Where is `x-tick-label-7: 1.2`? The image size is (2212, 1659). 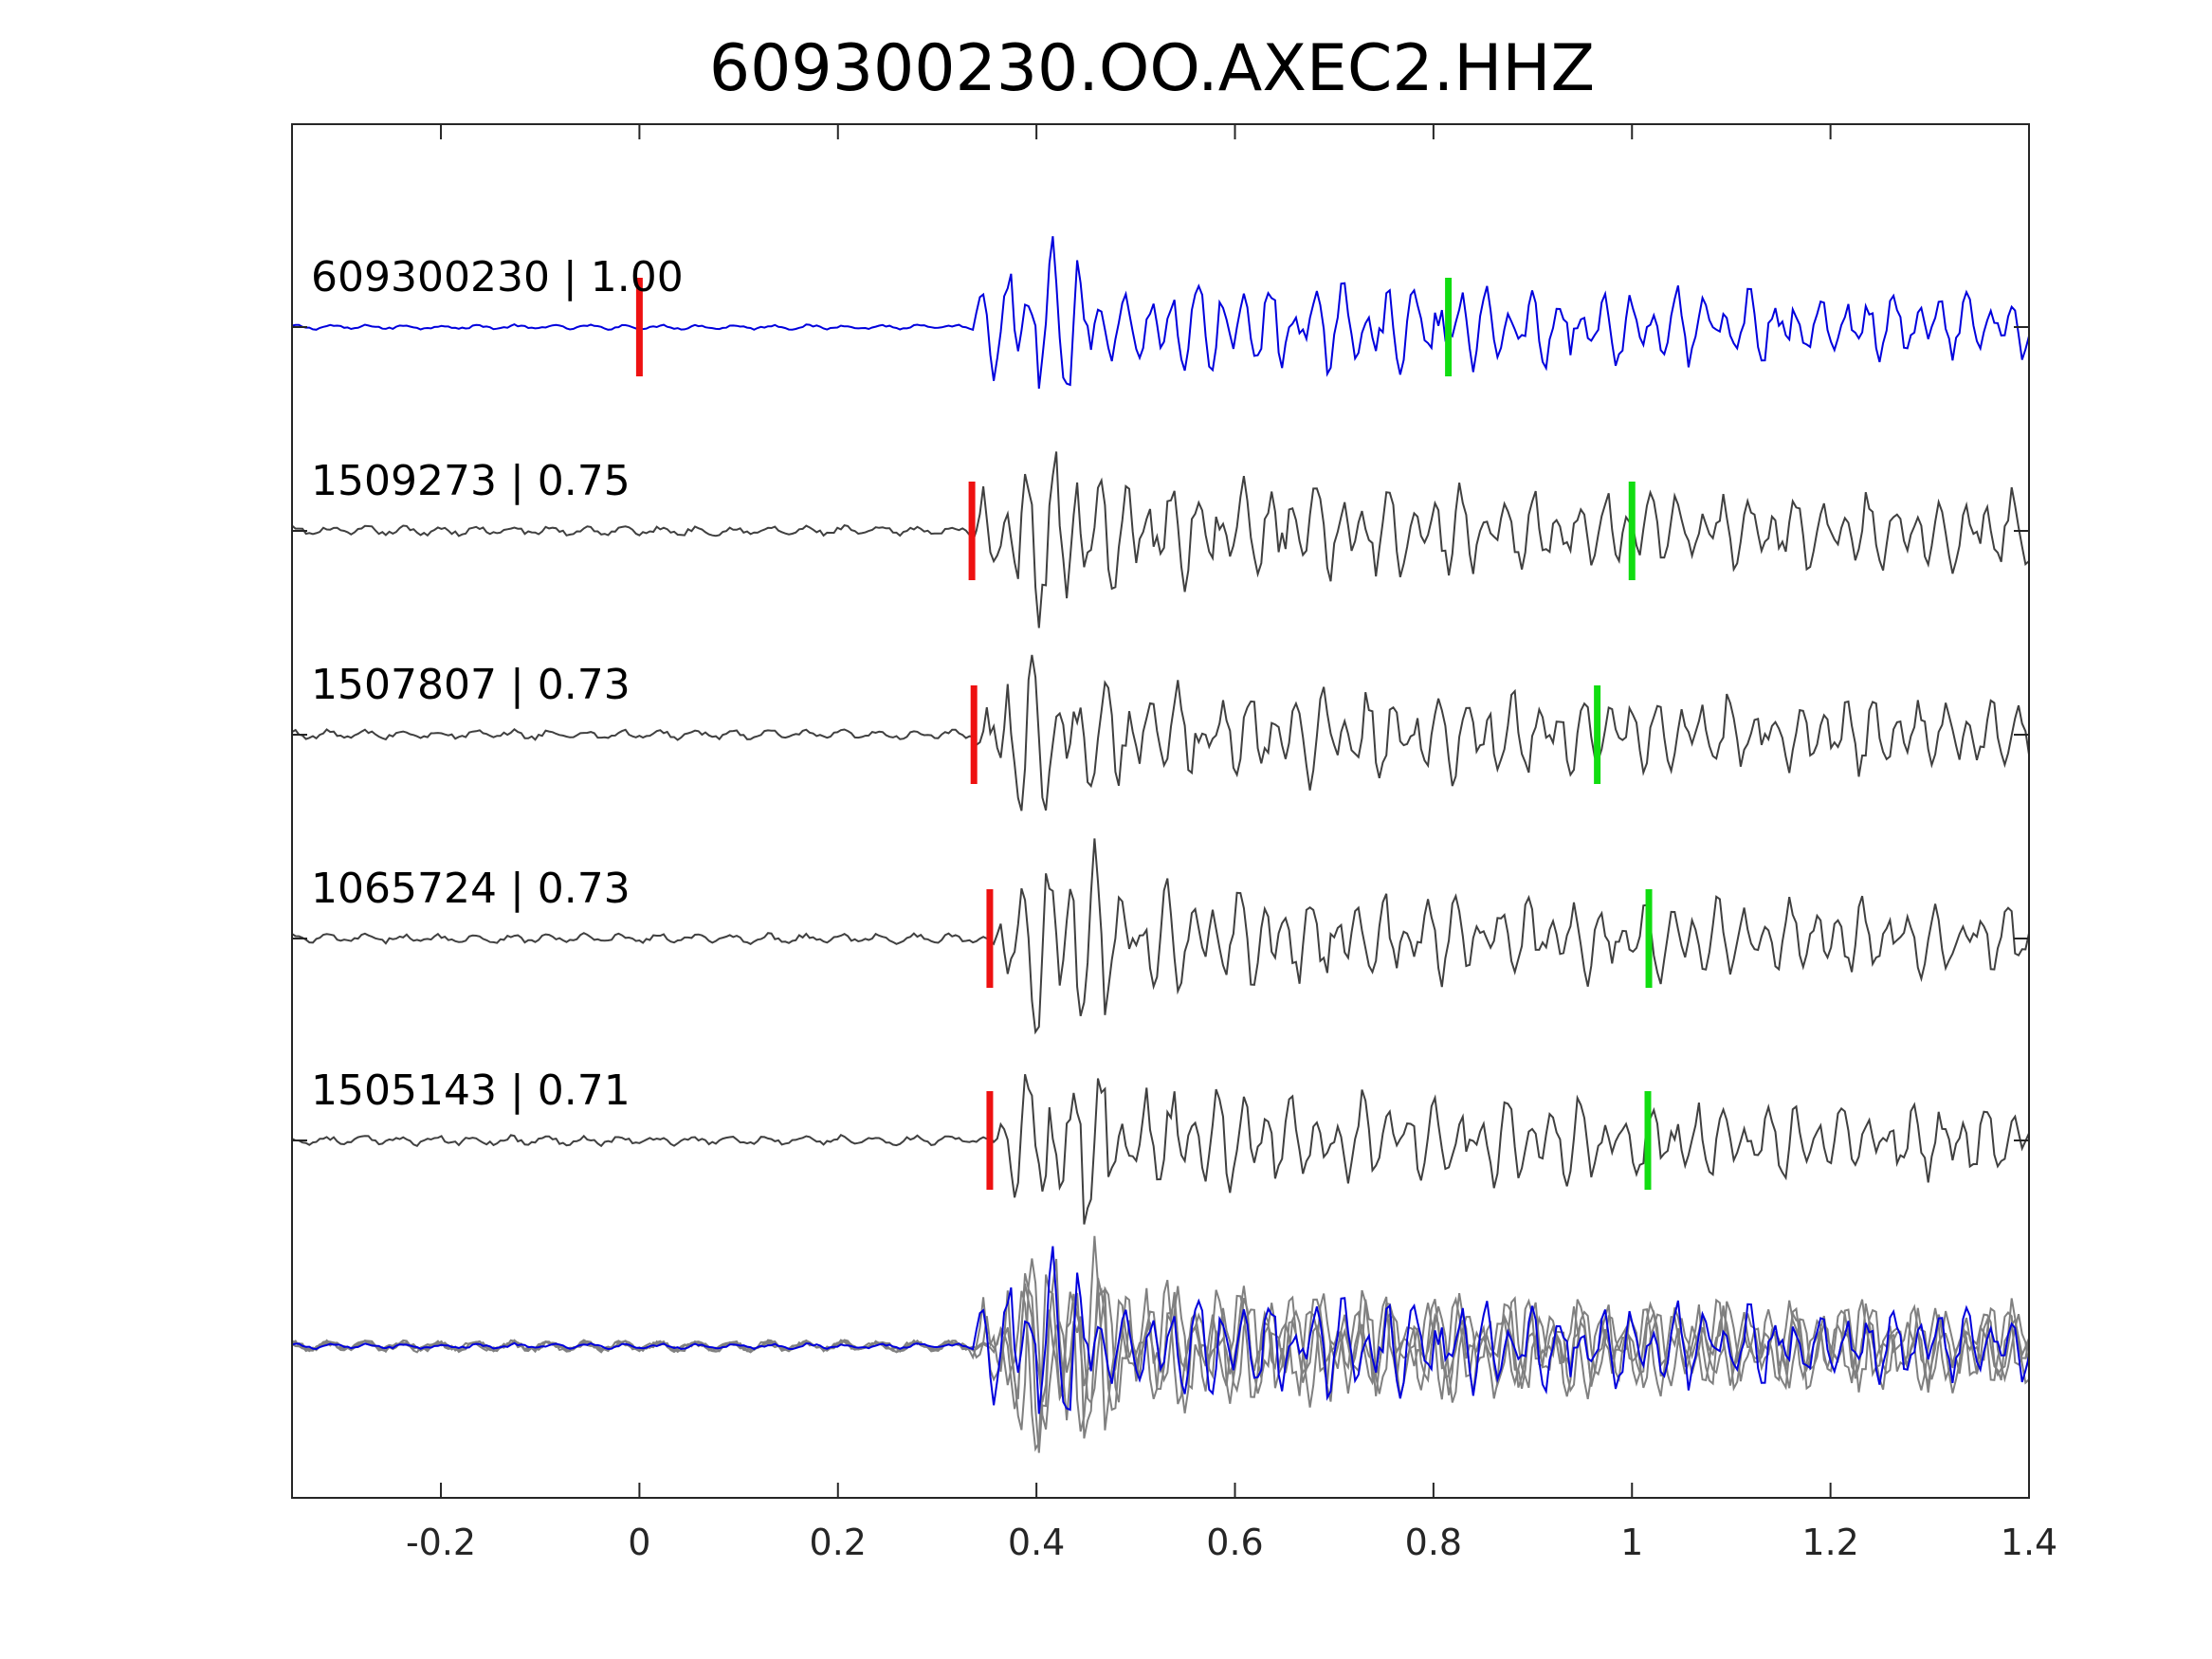 x-tick-label-7: 1.2 is located at coordinates (1829, 1542).